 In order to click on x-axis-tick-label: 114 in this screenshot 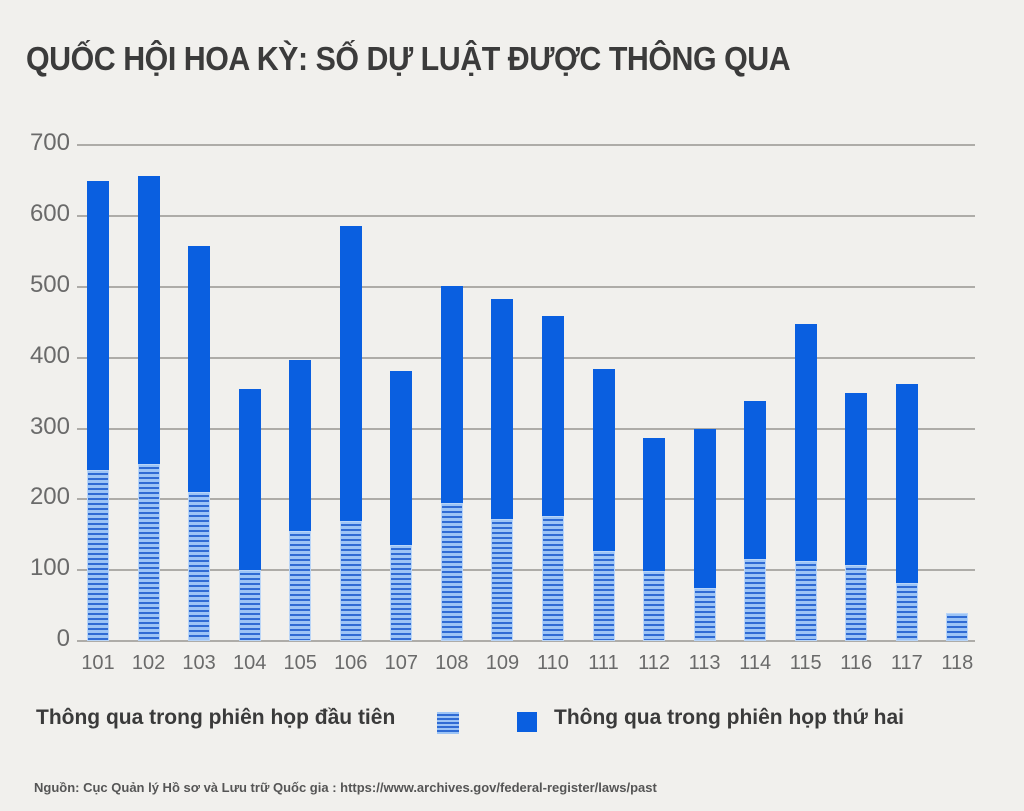, I will do `click(755, 663)`.